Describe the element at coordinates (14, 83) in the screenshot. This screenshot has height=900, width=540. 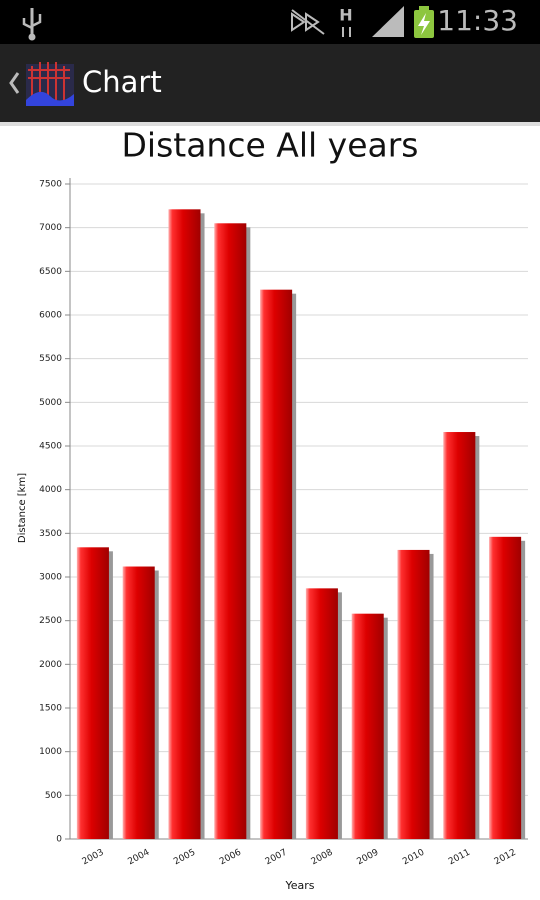
I see `back-caret` at that location.